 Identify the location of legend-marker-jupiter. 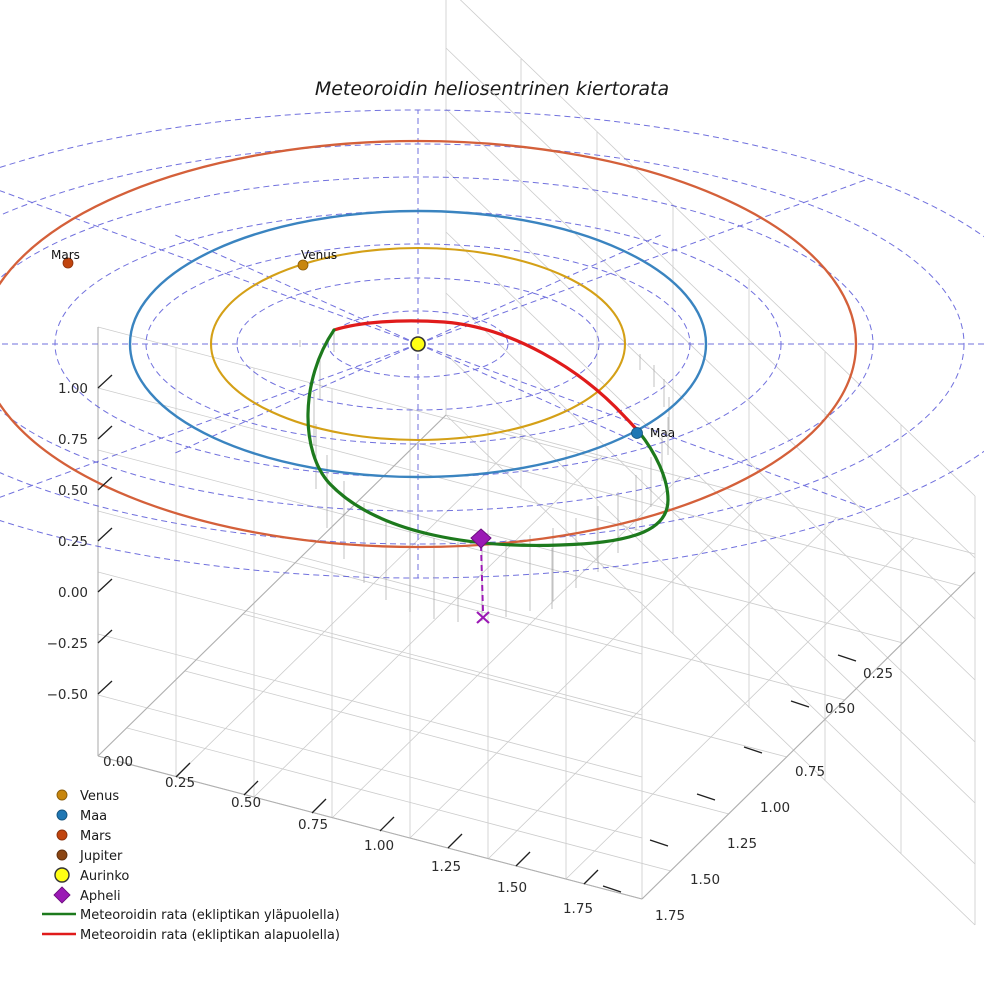
(62, 855).